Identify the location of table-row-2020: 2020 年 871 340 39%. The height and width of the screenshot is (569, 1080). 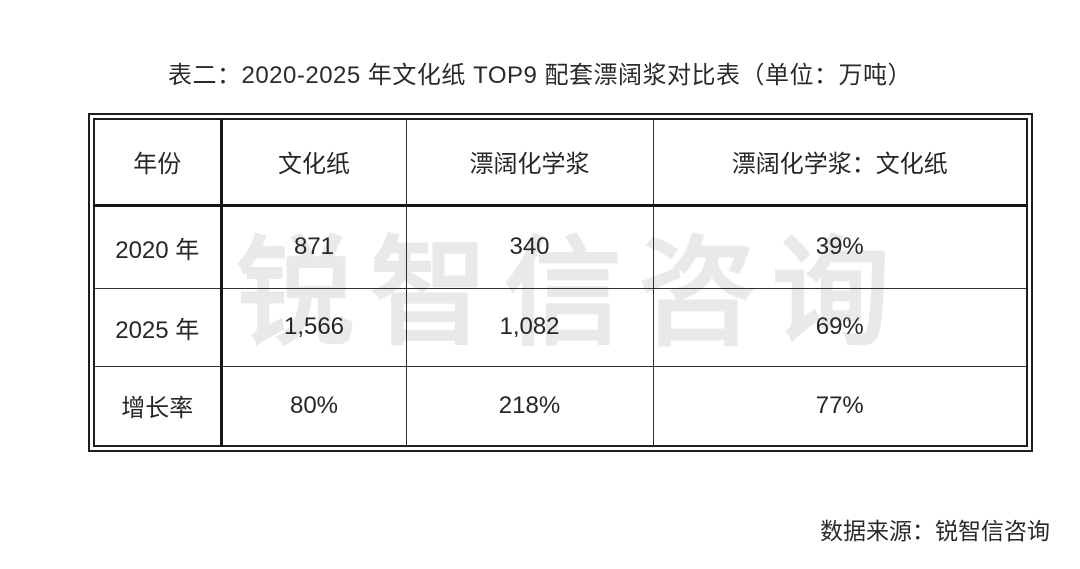
(560, 246).